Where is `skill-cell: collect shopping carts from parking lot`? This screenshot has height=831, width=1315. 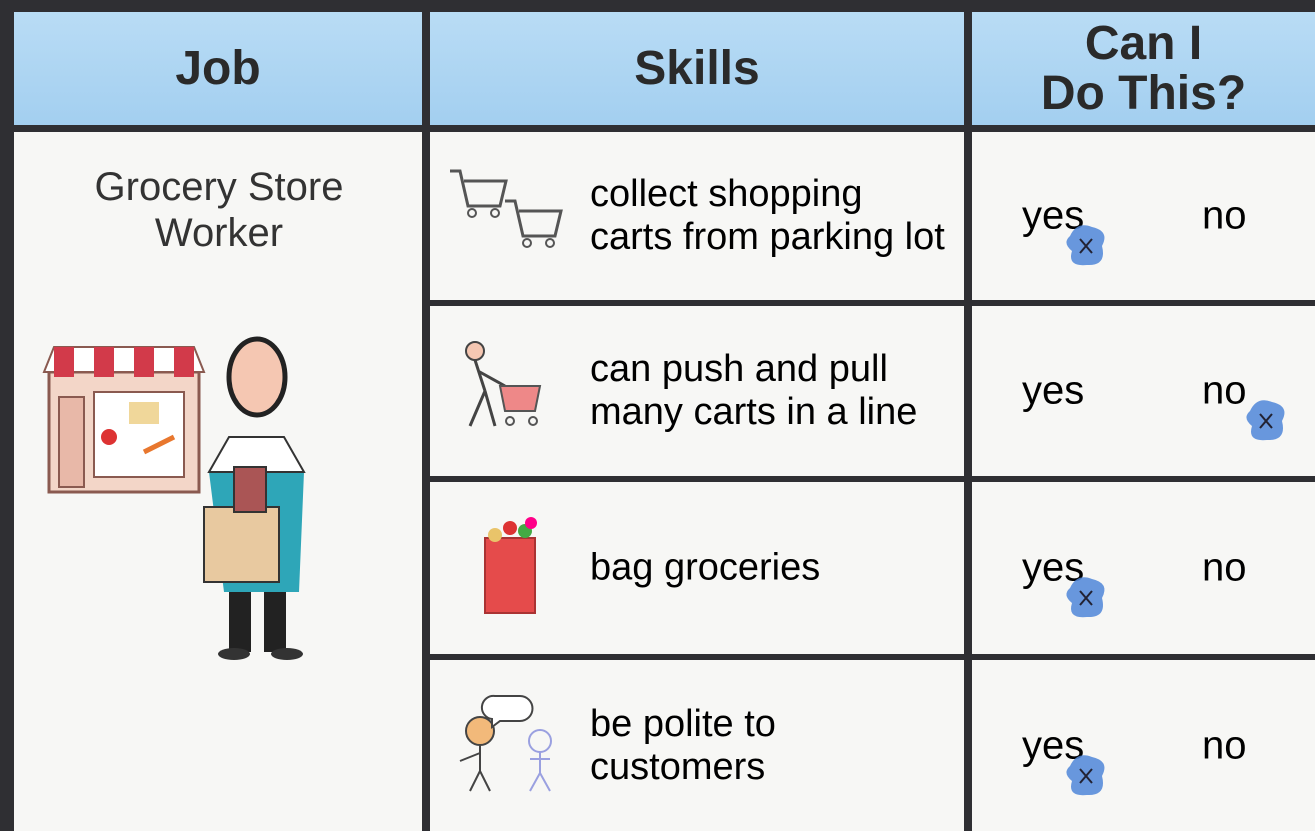
skill-cell: collect shopping carts from parking lot is located at coordinates (697, 216).